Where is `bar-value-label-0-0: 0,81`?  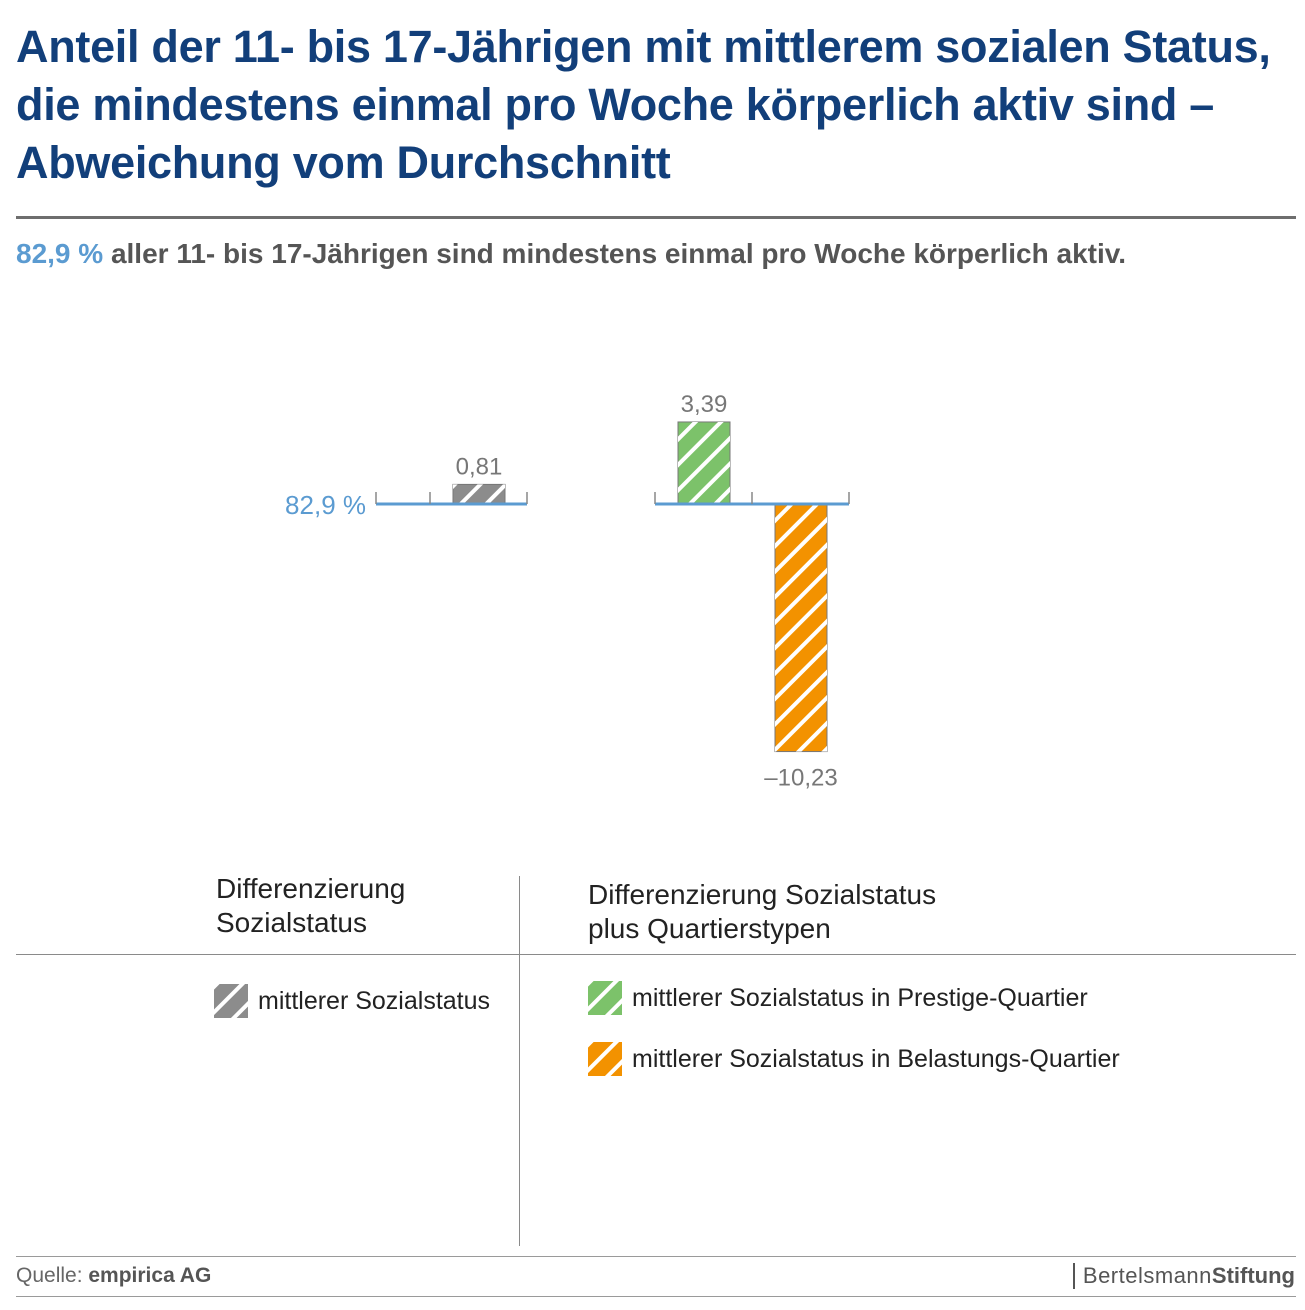 bar-value-label-0-0: 0,81 is located at coordinates (479, 466).